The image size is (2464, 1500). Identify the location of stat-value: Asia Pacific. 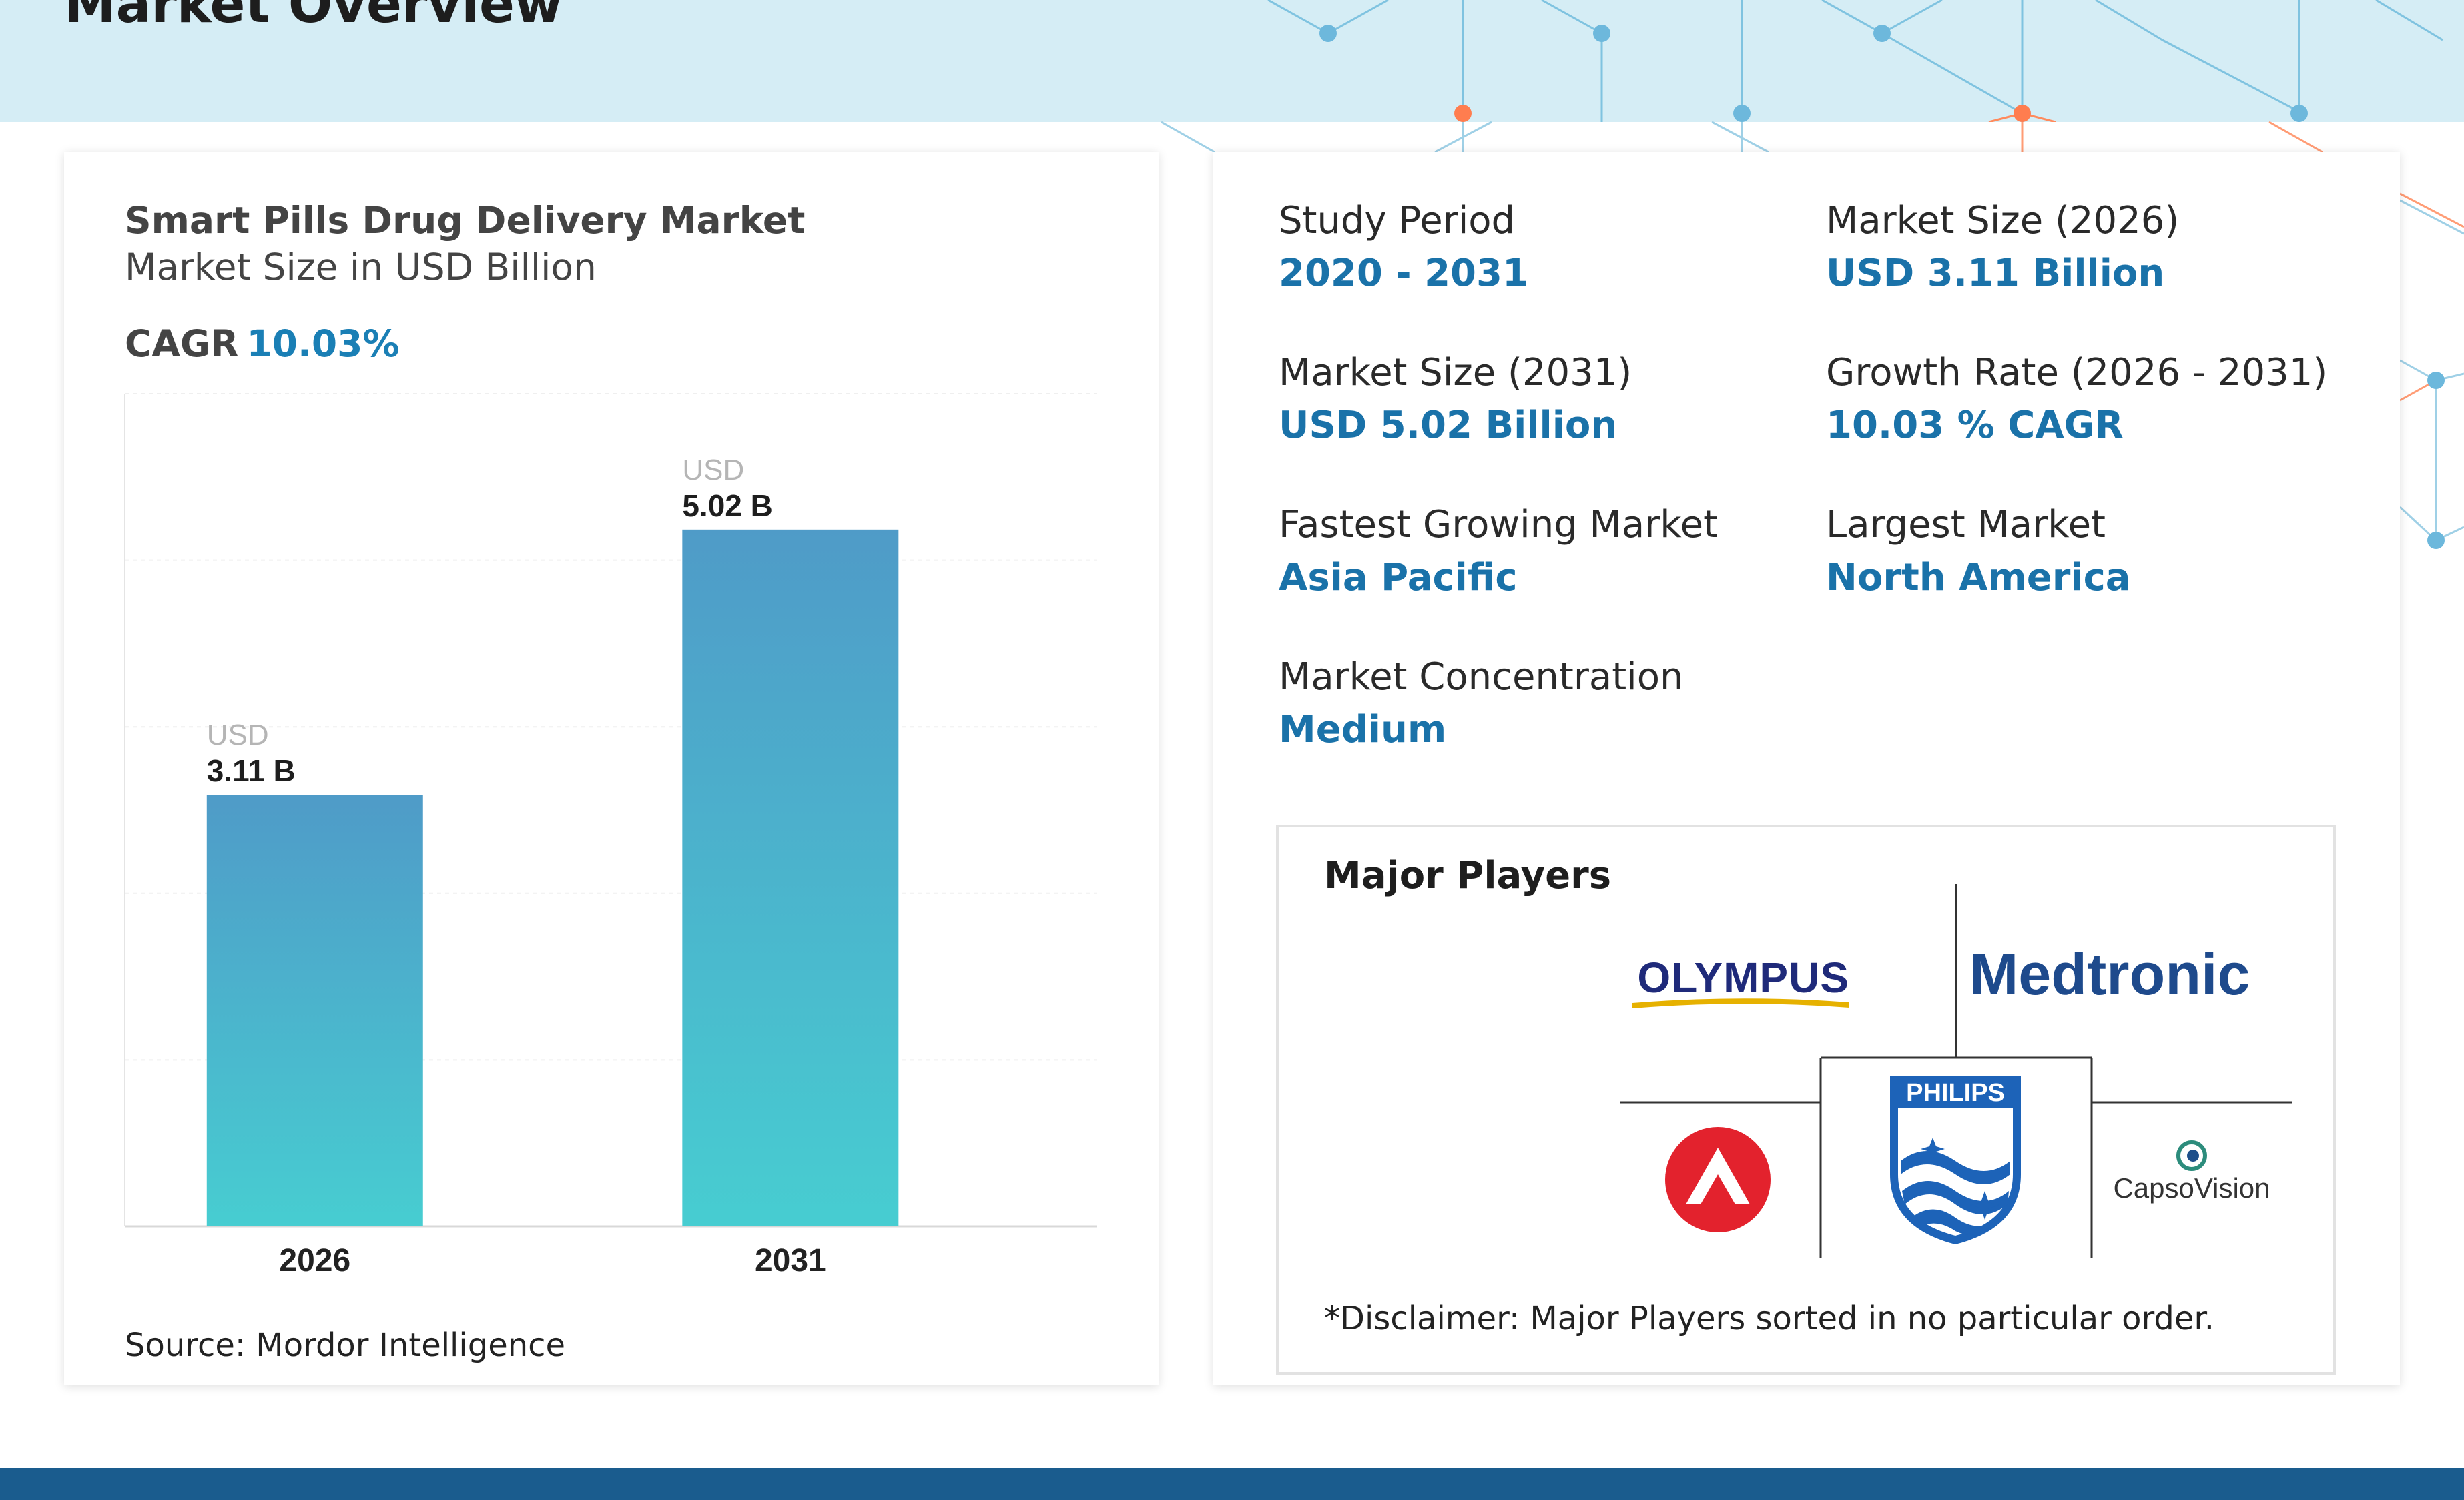
(1398, 577).